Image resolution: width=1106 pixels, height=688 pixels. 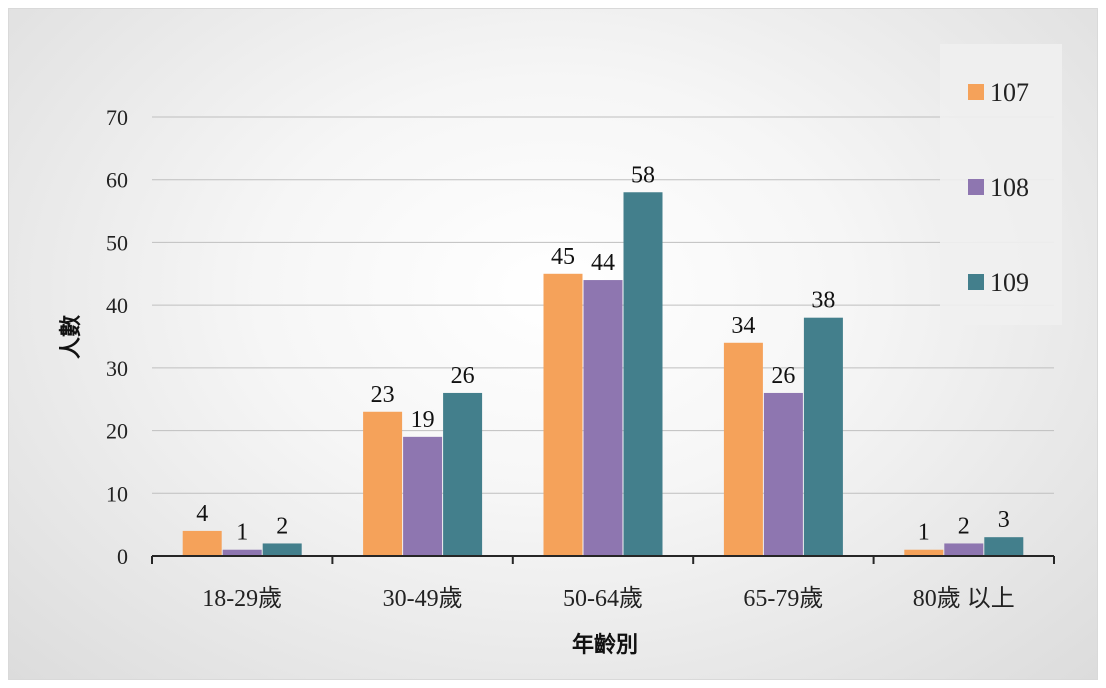 I want to click on data-label: 45, so click(x=563, y=257).